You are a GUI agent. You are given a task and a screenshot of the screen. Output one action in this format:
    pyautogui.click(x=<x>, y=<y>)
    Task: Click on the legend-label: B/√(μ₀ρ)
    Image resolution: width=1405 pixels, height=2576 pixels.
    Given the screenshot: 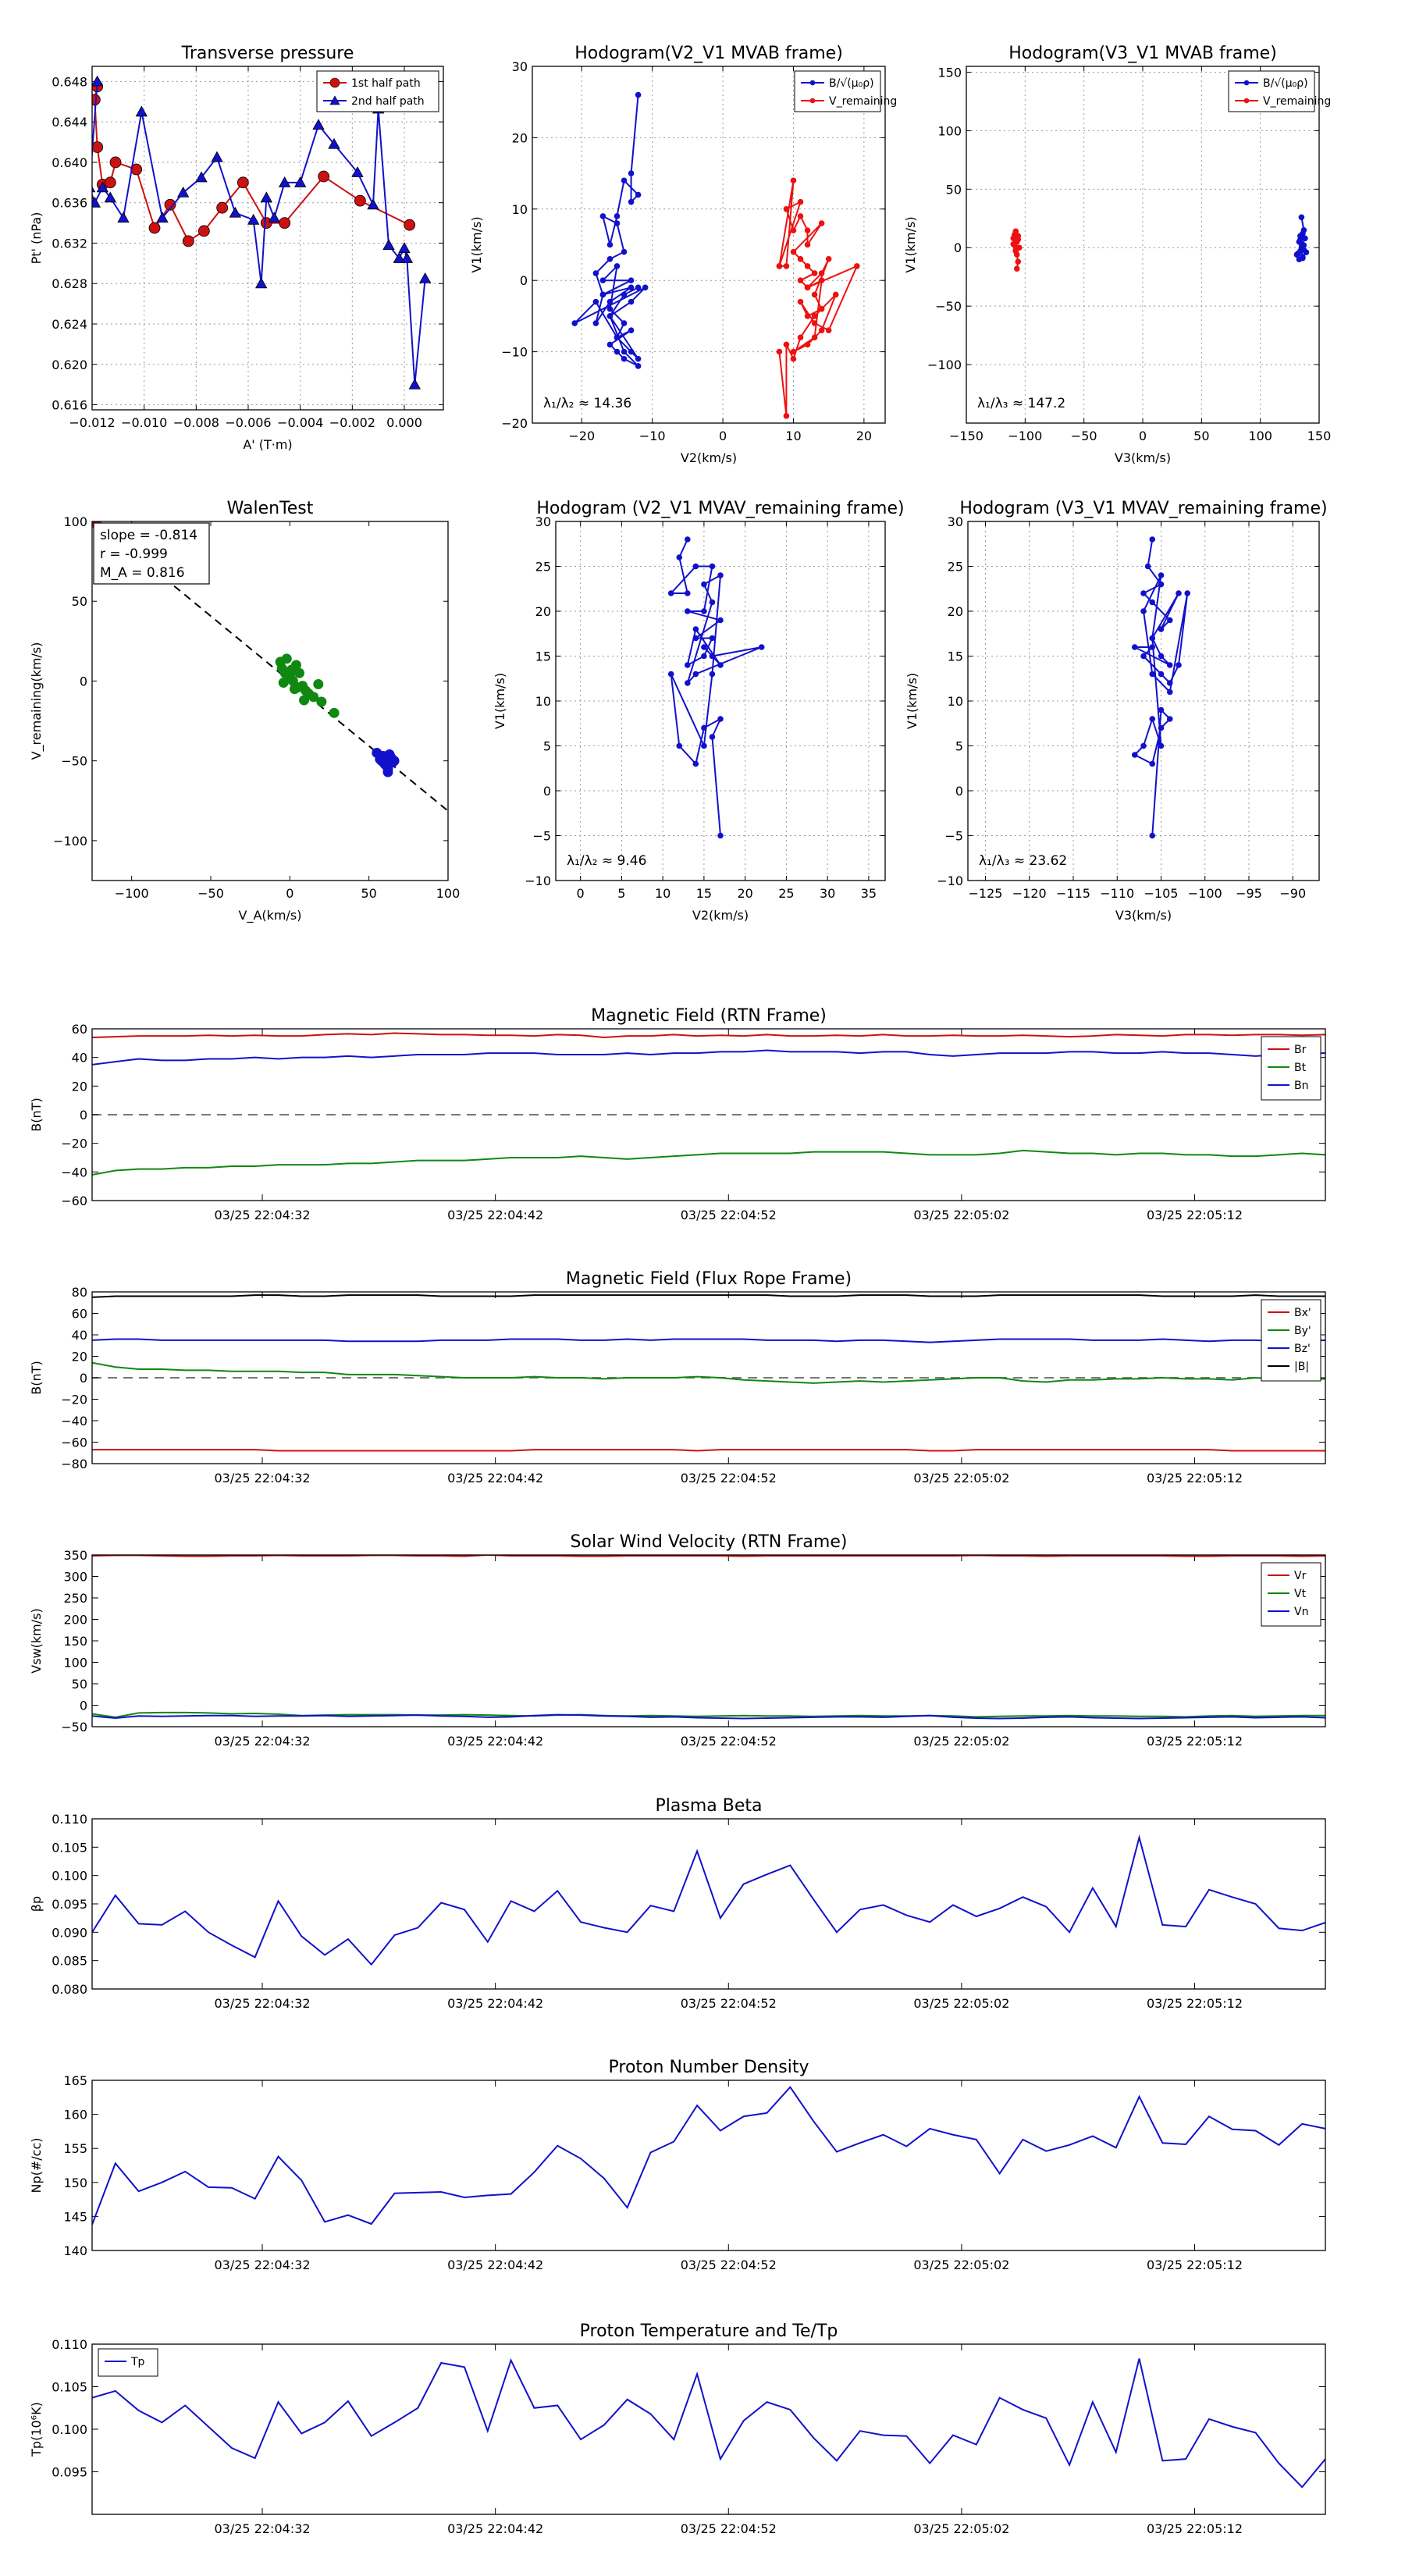 What is the action you would take?
    pyautogui.click(x=851, y=83)
    